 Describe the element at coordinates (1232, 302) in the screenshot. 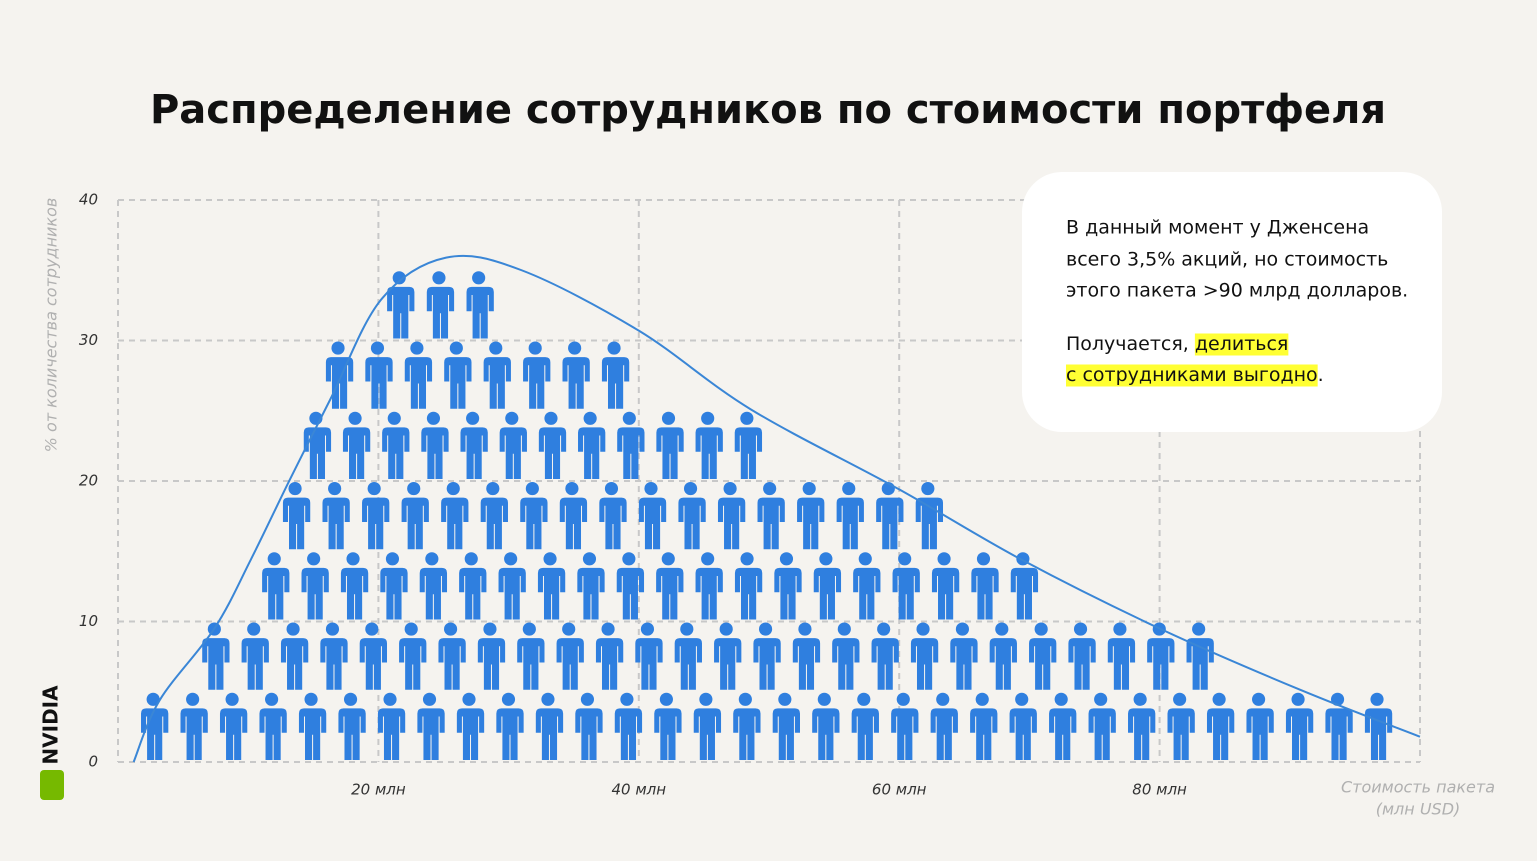

I see `callout-box` at that location.